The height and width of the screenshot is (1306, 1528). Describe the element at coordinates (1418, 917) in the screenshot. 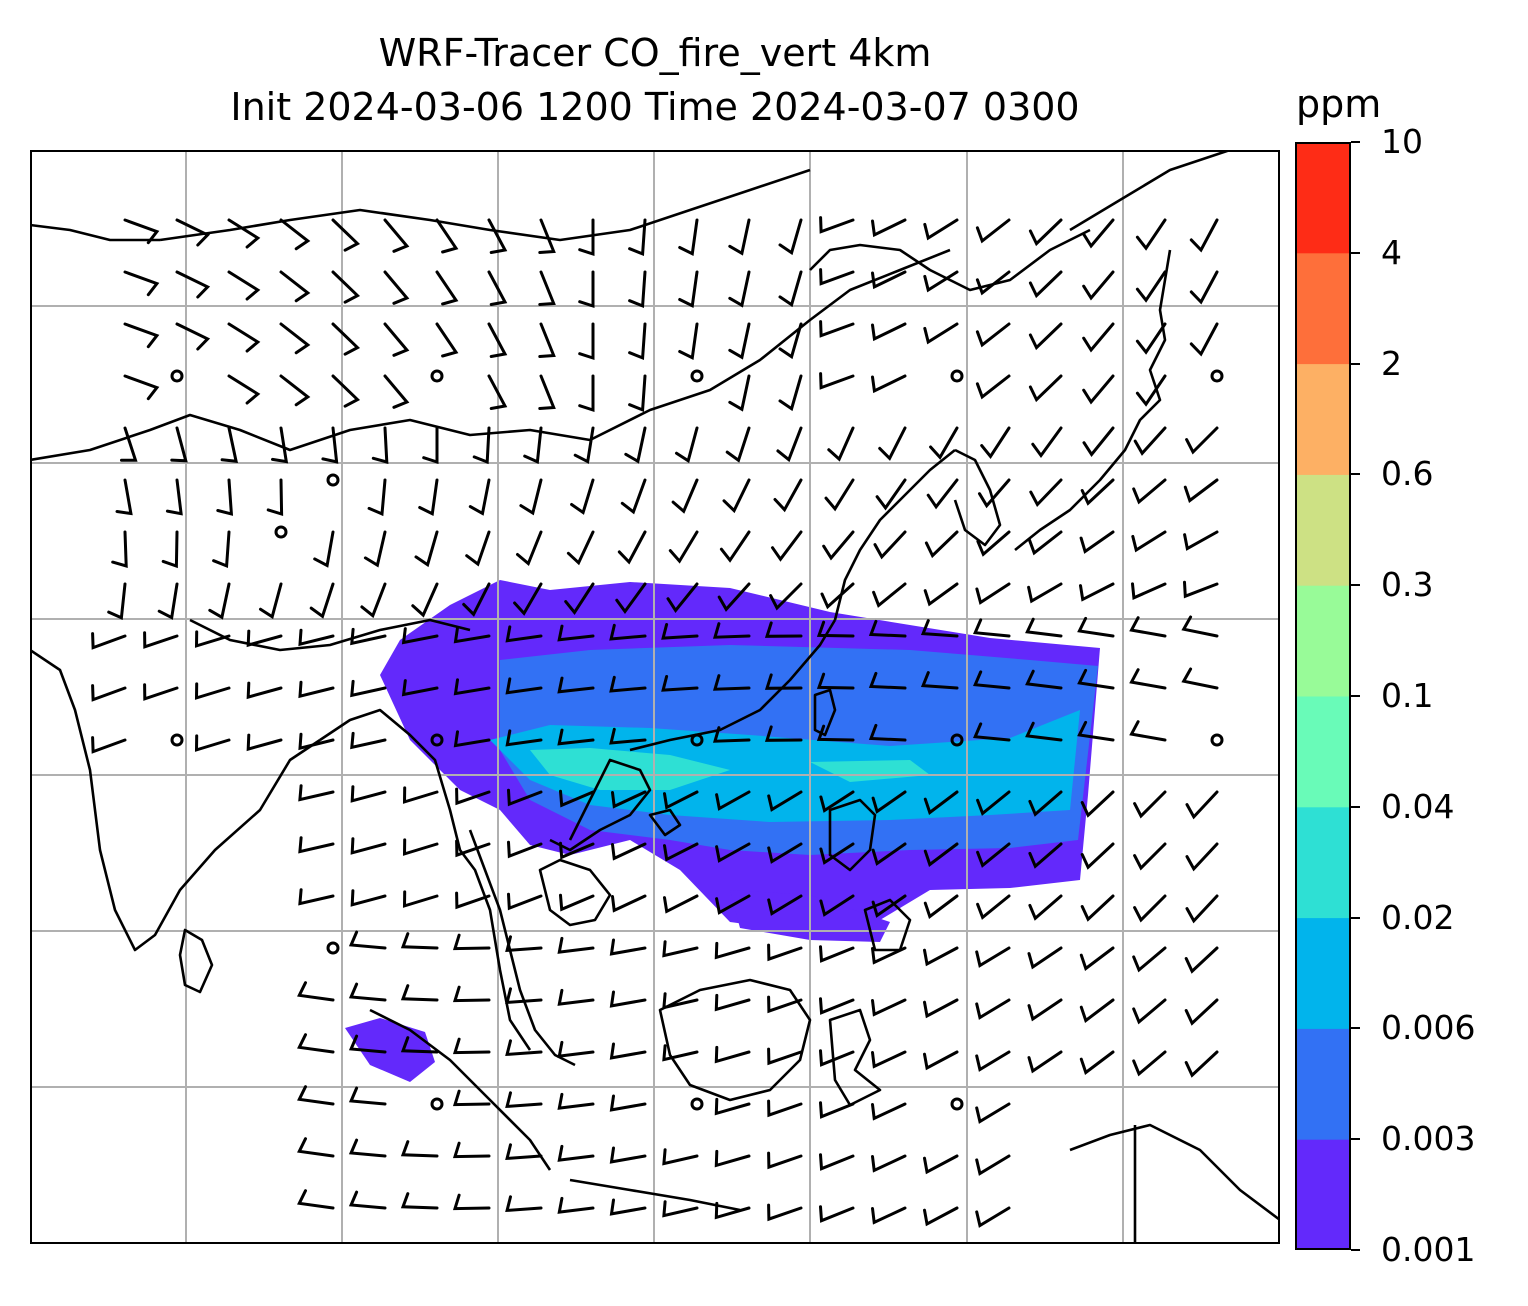

I see `colorbar-tick-label: 0.02` at that location.